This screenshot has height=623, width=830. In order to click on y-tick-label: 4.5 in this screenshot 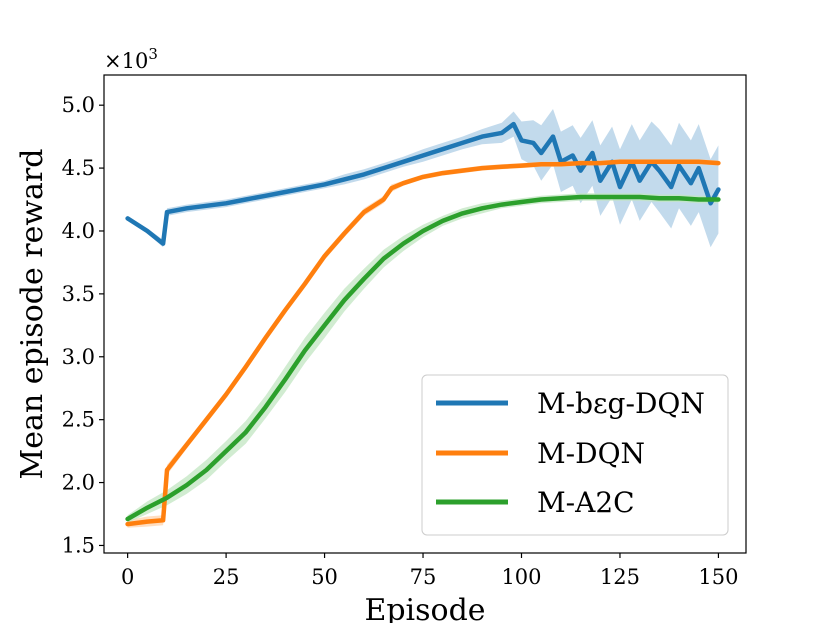, I will do `click(78, 168)`.